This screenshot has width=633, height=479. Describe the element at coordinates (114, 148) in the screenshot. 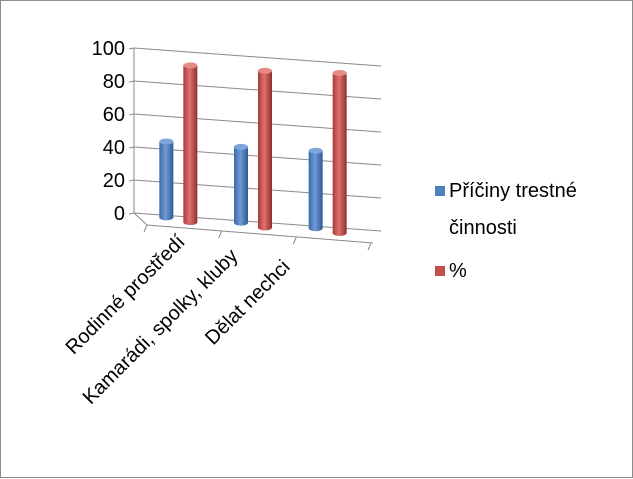

I see `y-tick-label: 40` at that location.